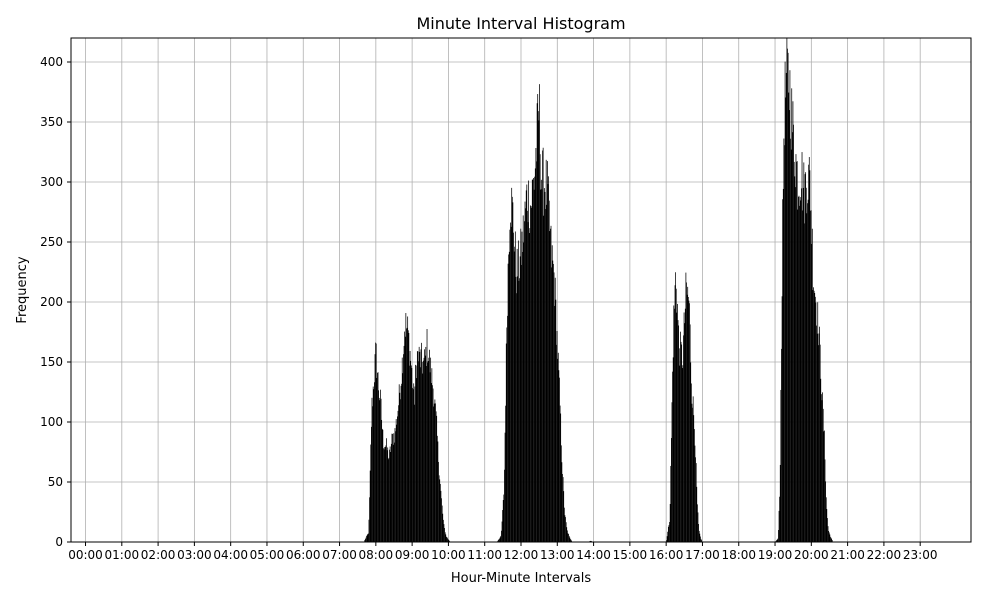 The image size is (1000, 600). What do you see at coordinates (484, 555) in the screenshot?
I see `x-tick-label: 11:00` at bounding box center [484, 555].